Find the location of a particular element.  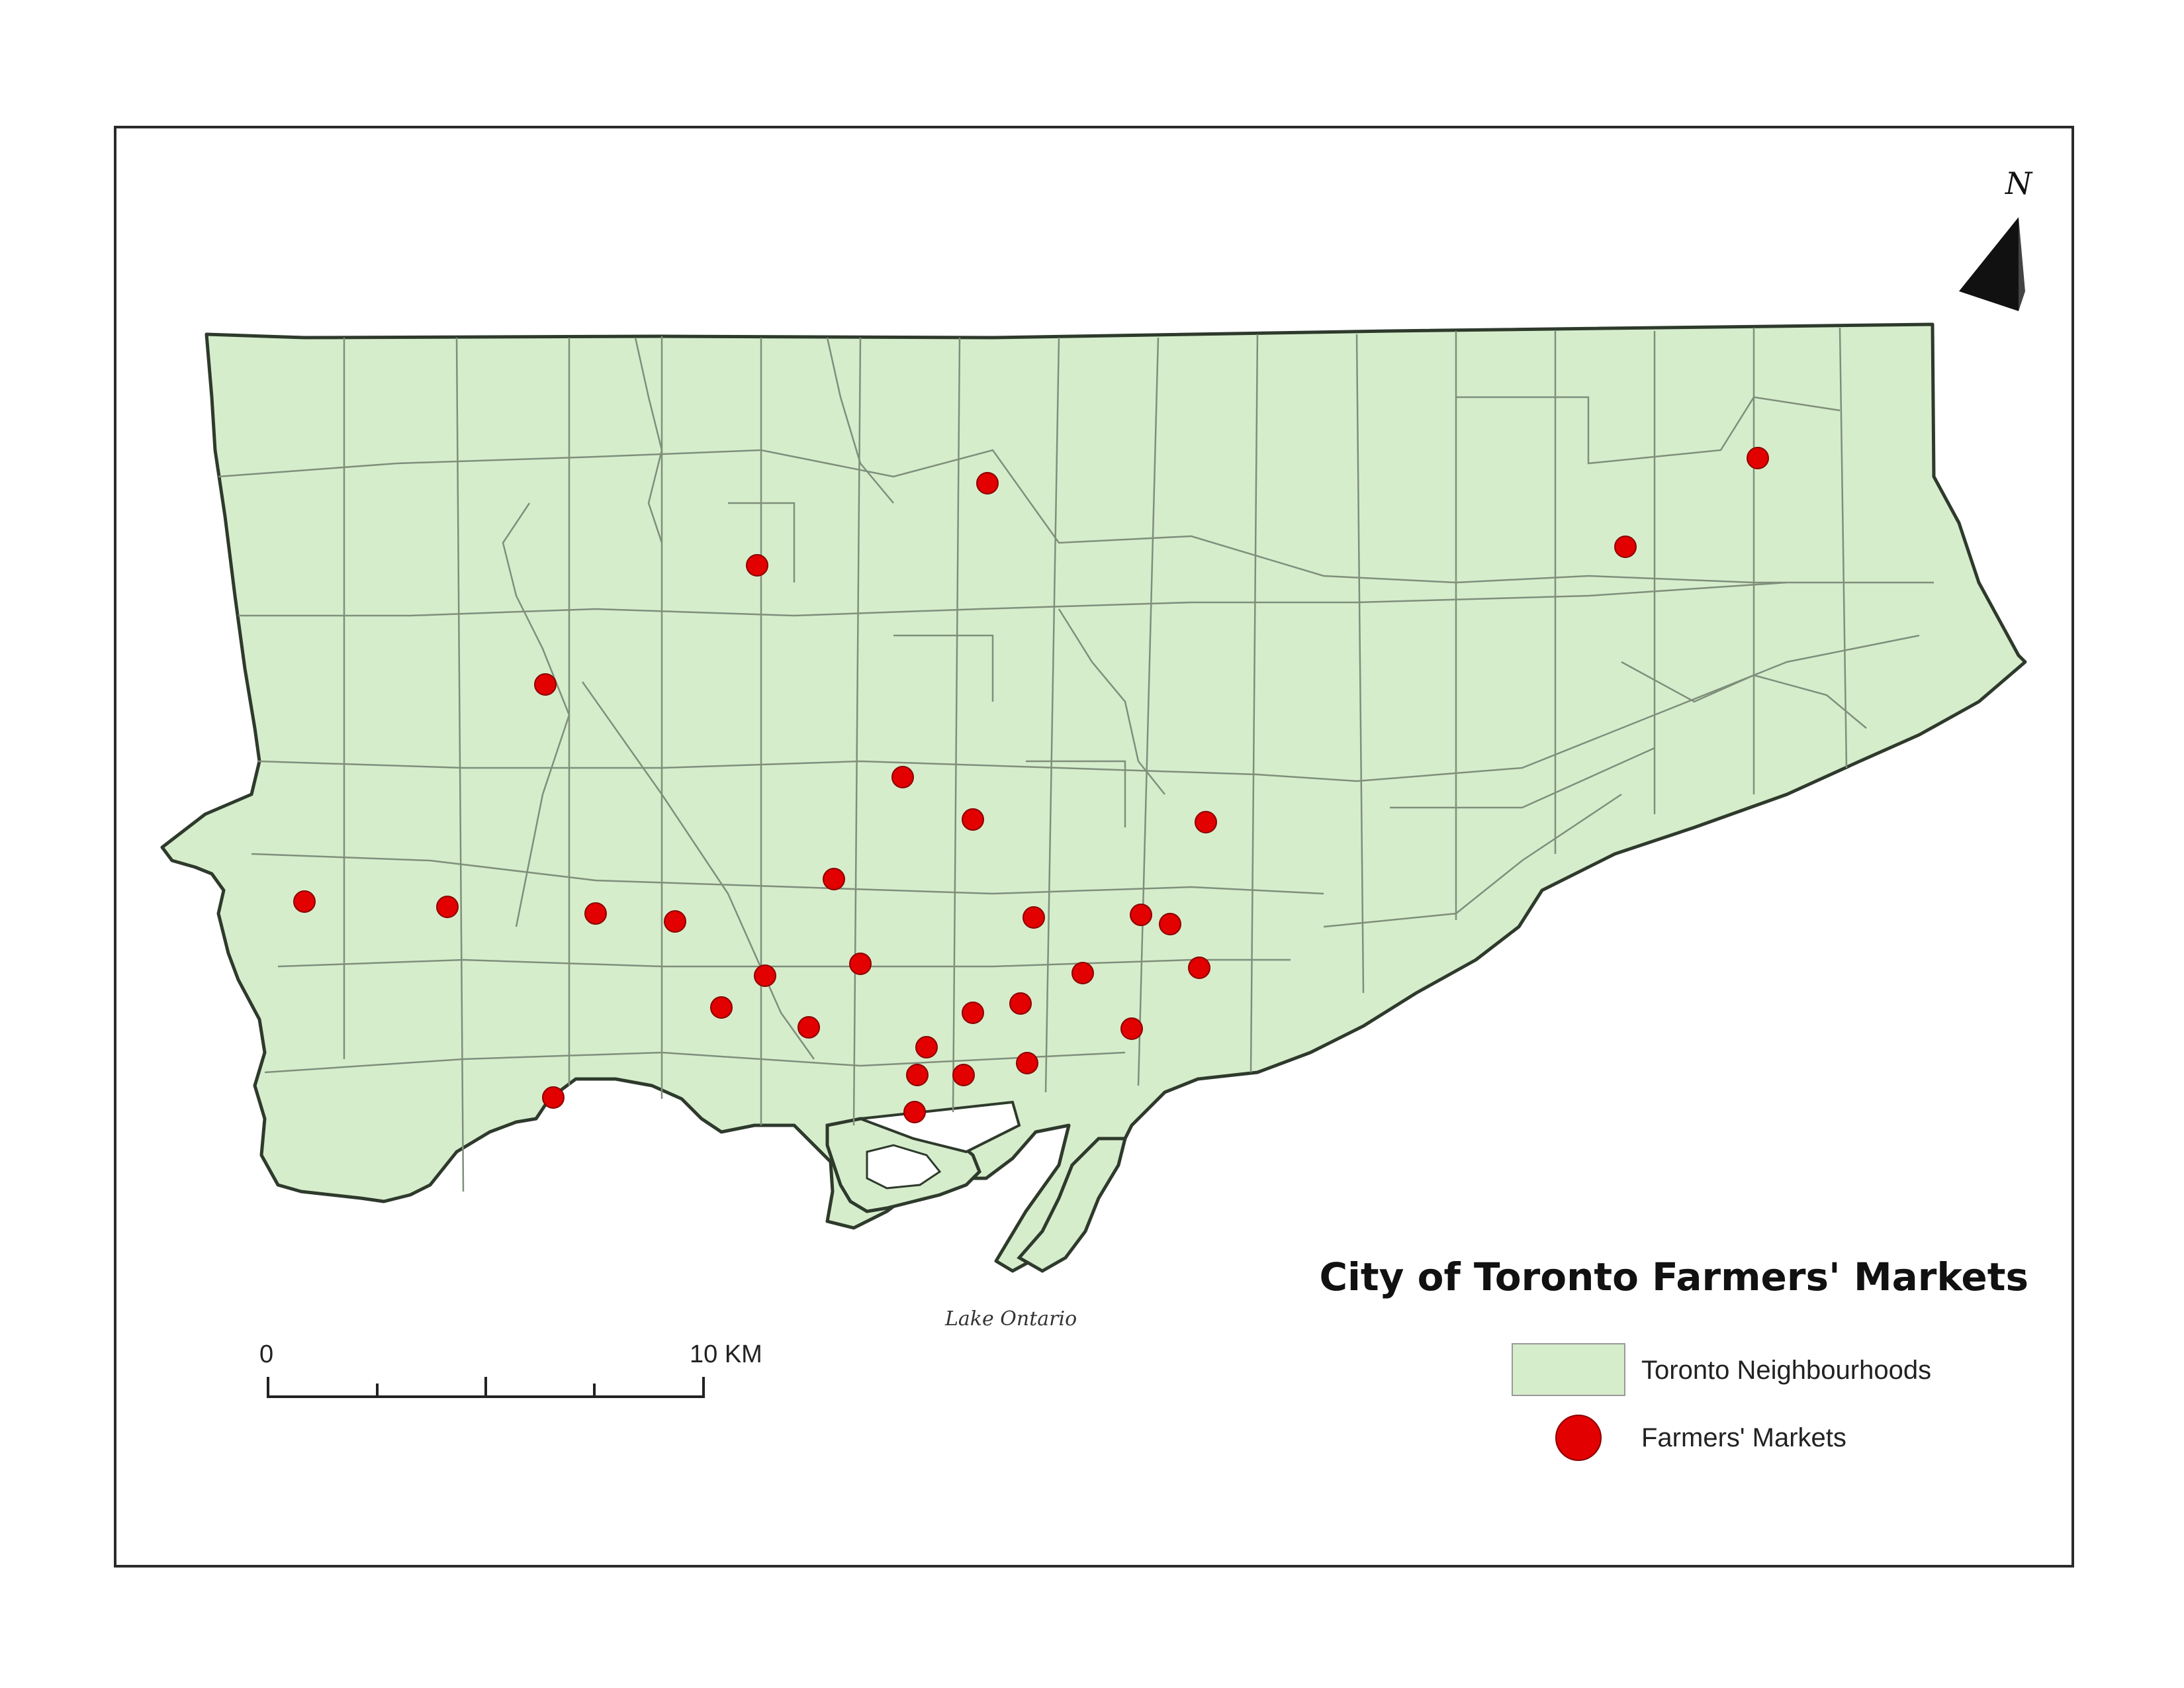

north-arrow-icon is located at coordinates (1992, 264).